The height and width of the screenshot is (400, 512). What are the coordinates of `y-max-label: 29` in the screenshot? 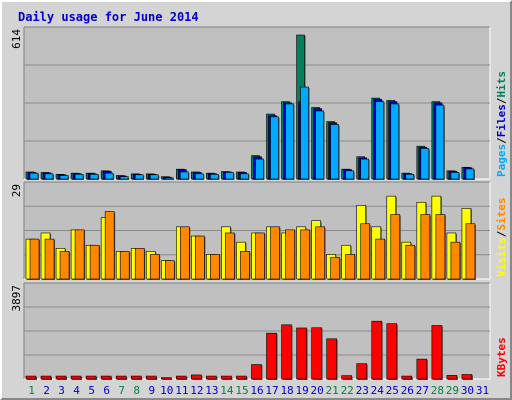 It's located at (16, 190).